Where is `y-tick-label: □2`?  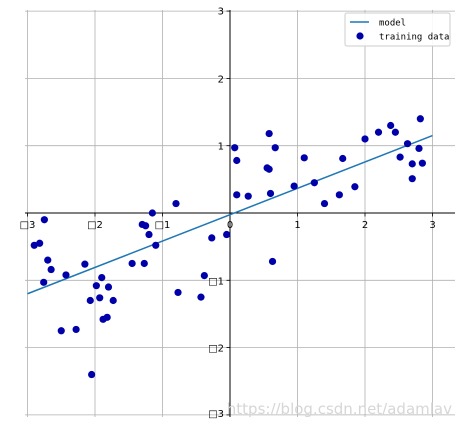
y-tick-label: □2 is located at coordinates (216, 349).